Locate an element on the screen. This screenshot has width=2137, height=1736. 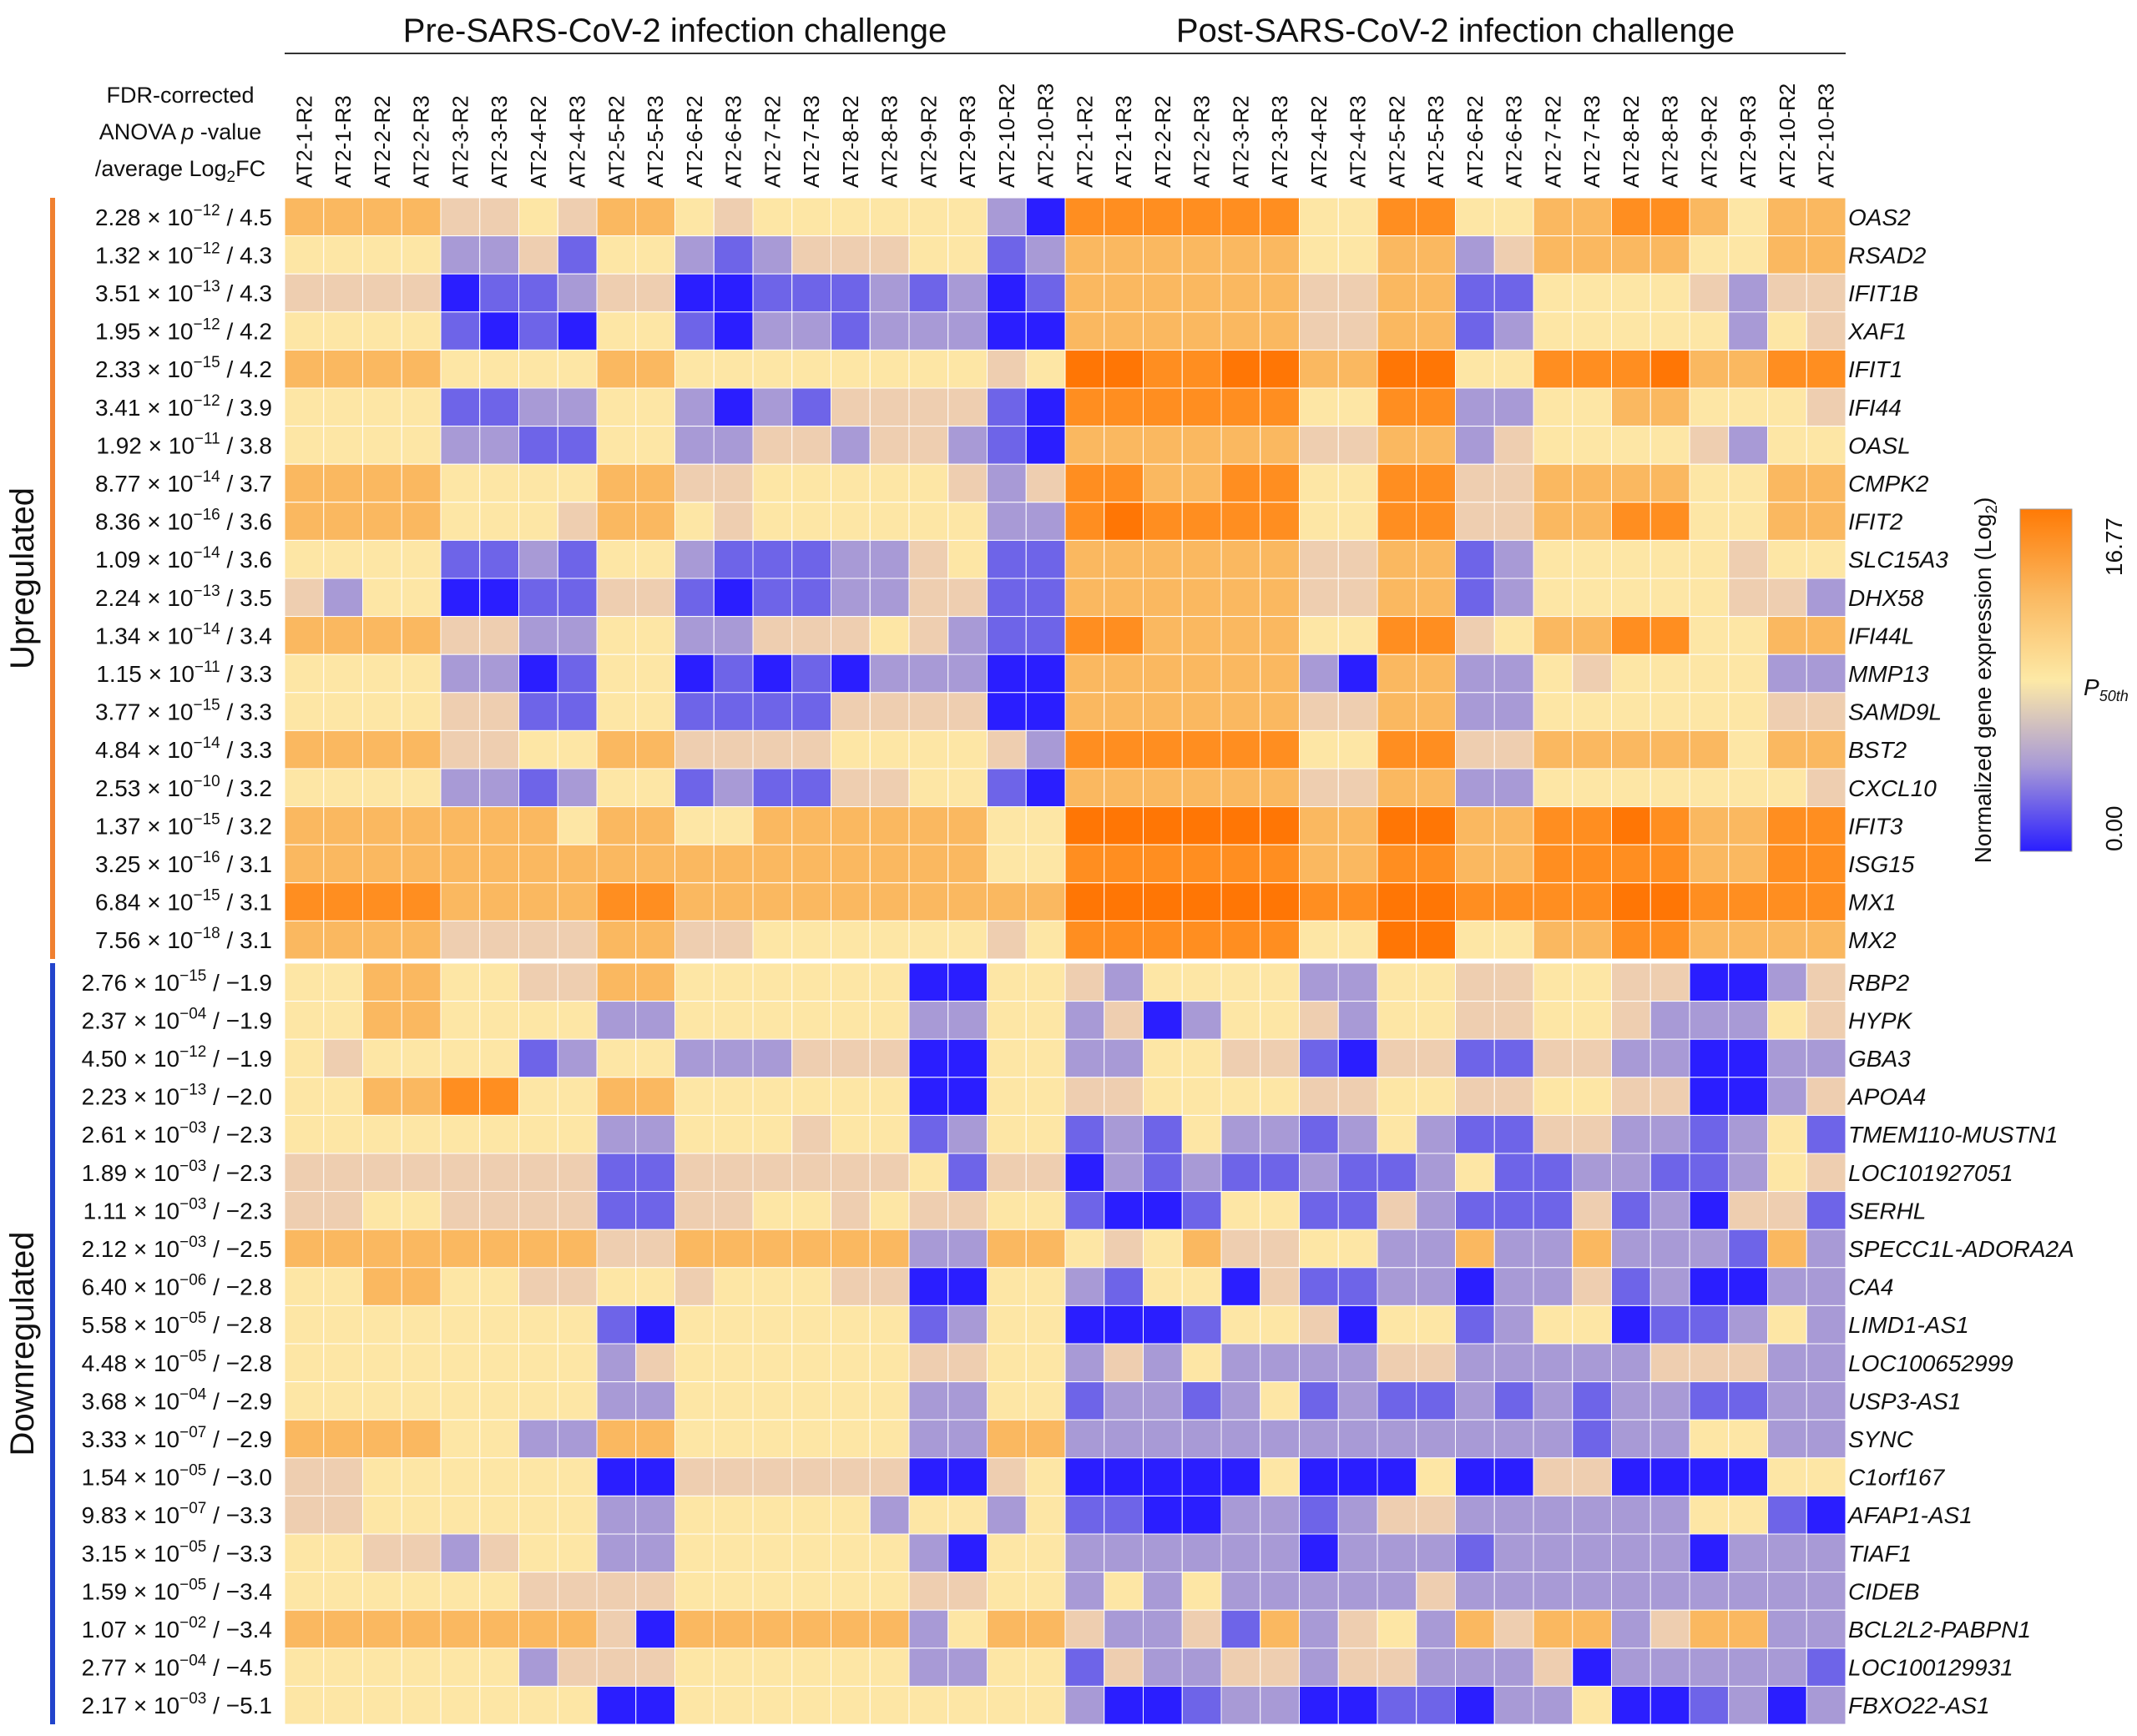
column-label: AT2-4-R2 is located at coordinates (538, 141).